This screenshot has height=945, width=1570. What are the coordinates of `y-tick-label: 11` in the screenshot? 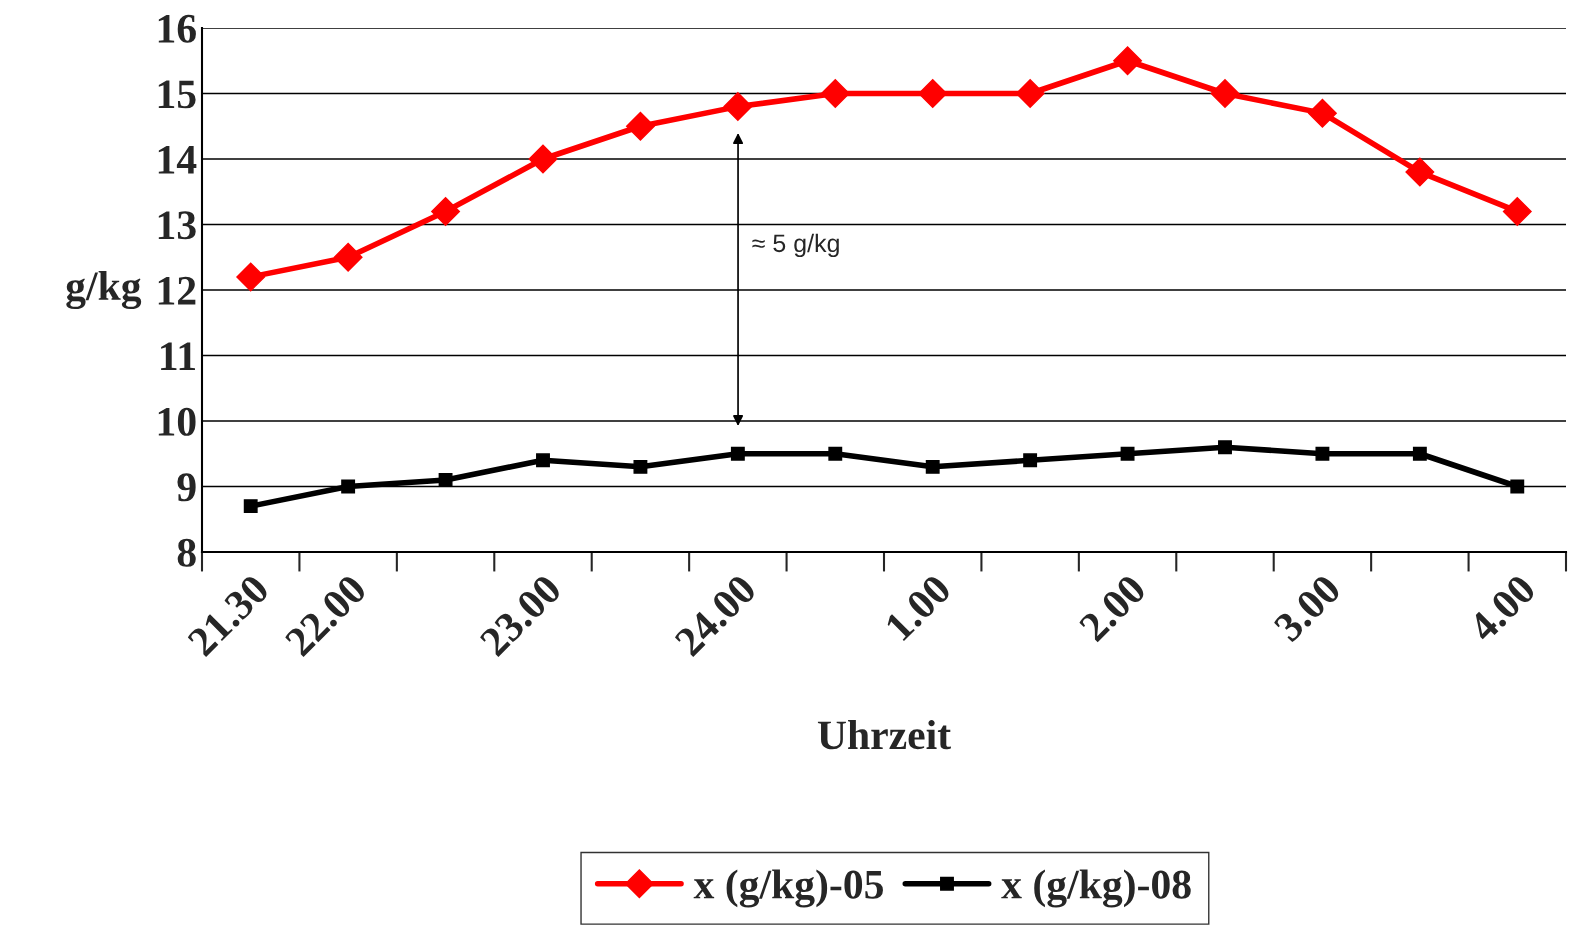 It's located at (178, 356).